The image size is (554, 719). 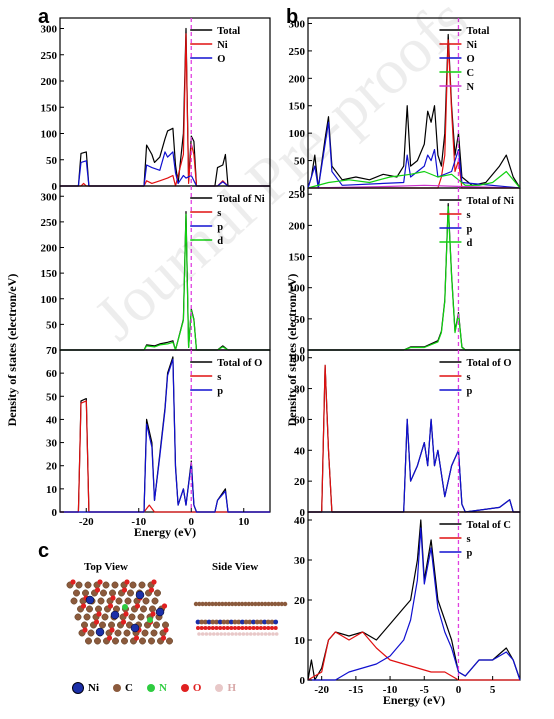 What do you see at coordinates (117, 688) in the screenshot?
I see `c-atom-icon` at bounding box center [117, 688].